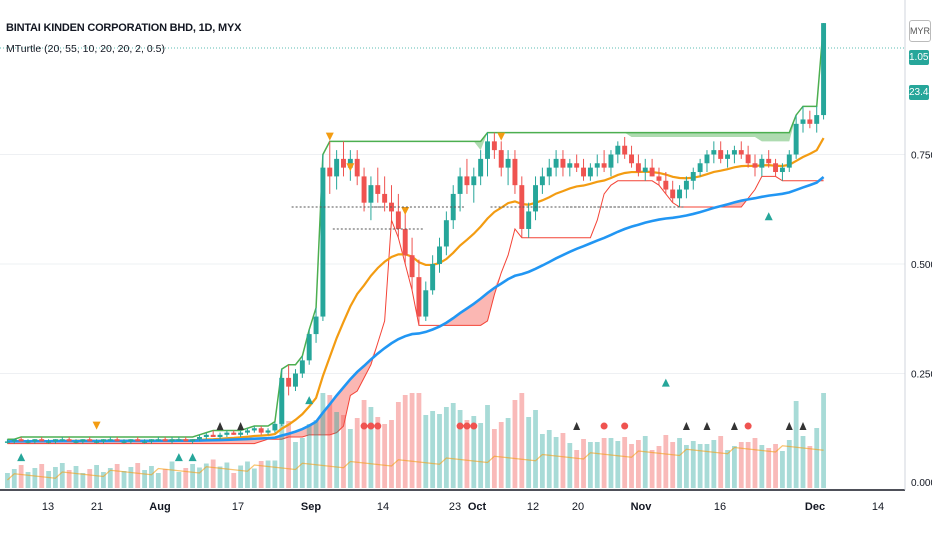 The height and width of the screenshot is (555, 932). Describe the element at coordinates (463, 507) in the screenshot. I see `time-axis: 13 21 Aug 17 Sep 14 23 Oct 12 20 Nov 16 Dec 14` at that location.